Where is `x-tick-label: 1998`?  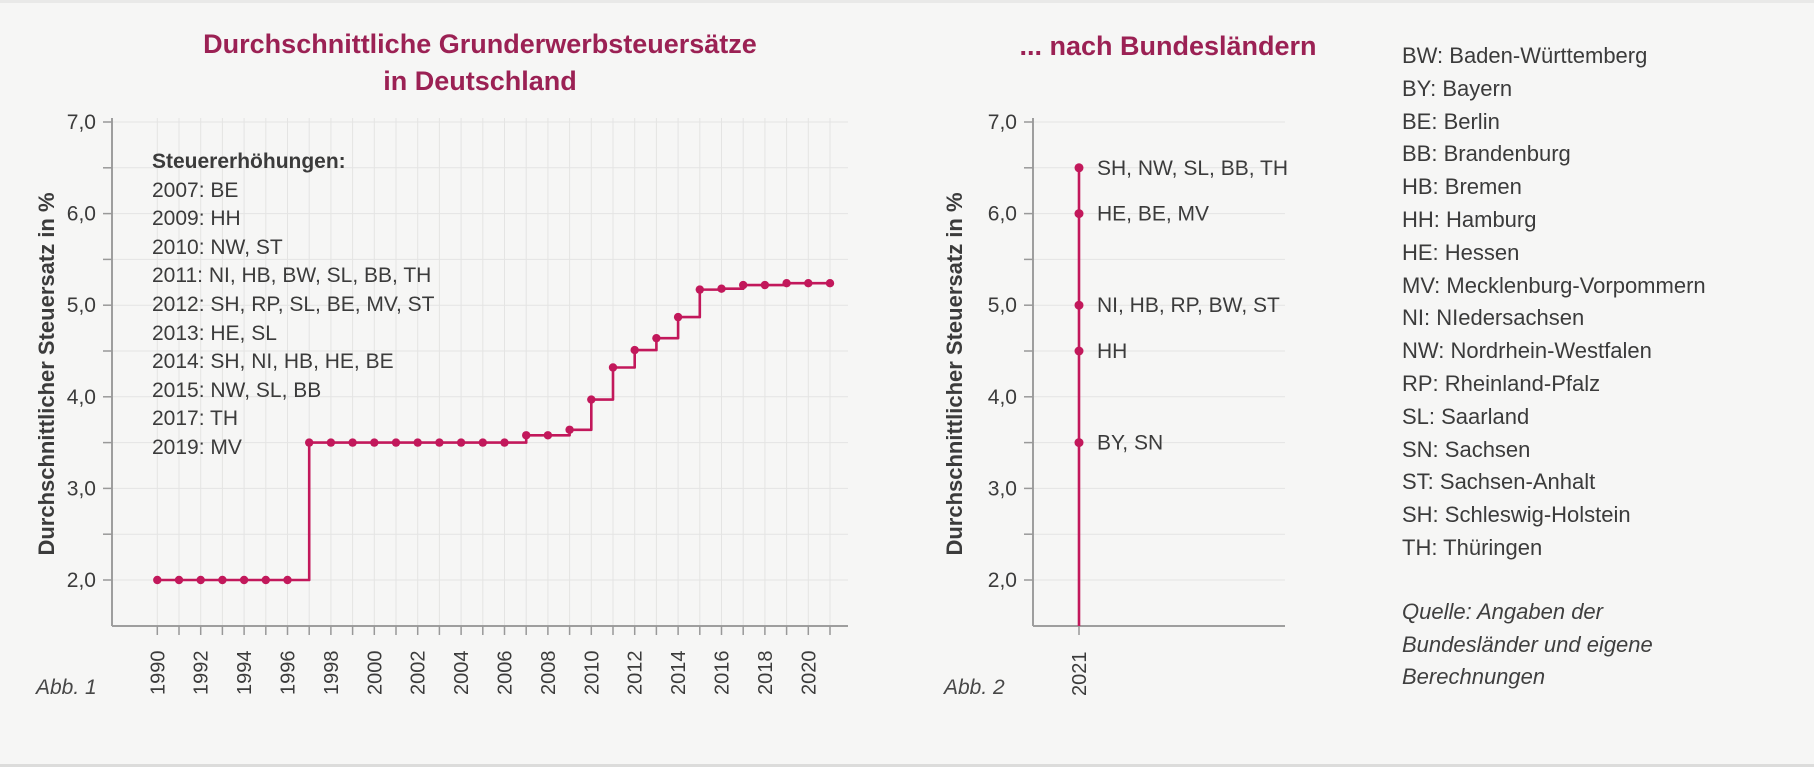 x-tick-label: 1998 is located at coordinates (332, 673).